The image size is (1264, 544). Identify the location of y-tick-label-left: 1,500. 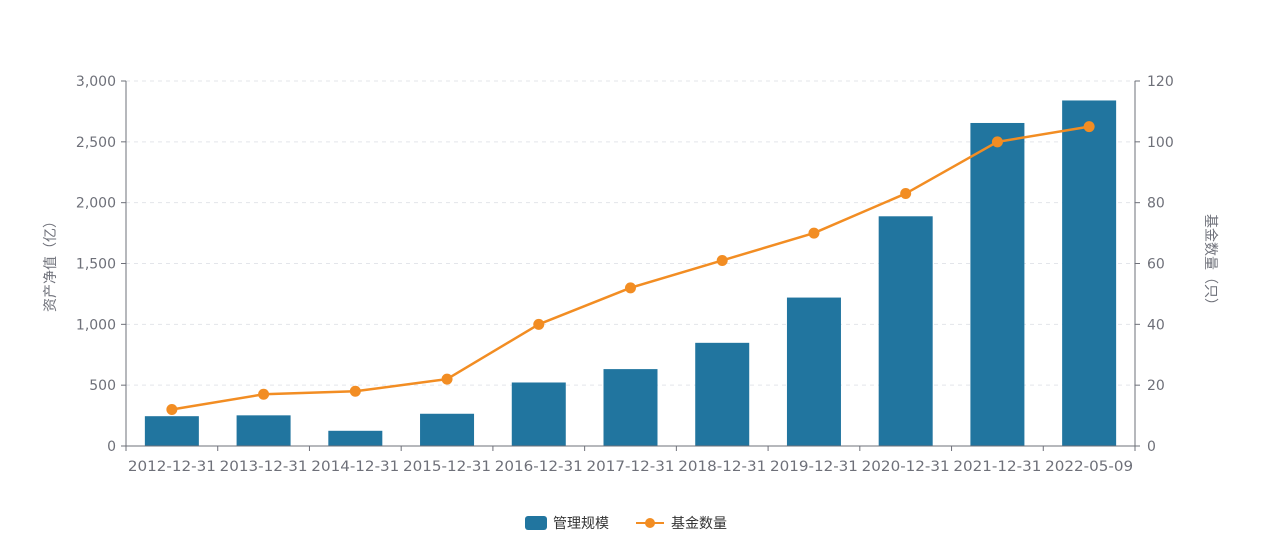
(96, 265).